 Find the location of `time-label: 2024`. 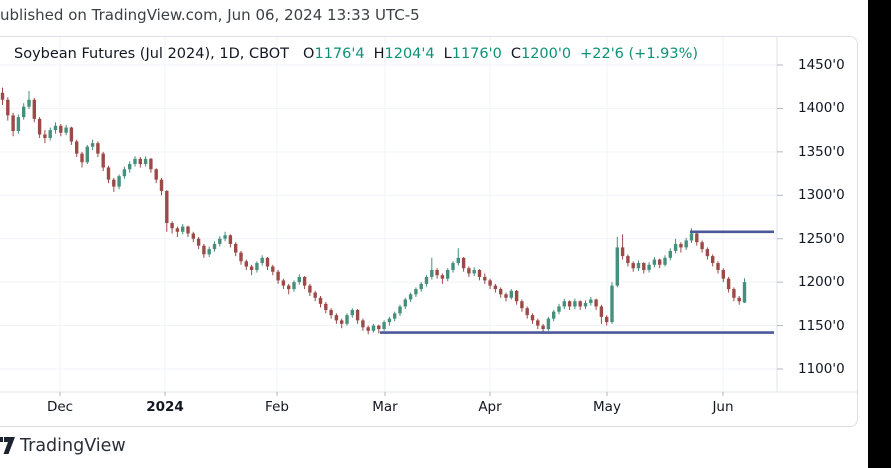

time-label: 2024 is located at coordinates (165, 407).